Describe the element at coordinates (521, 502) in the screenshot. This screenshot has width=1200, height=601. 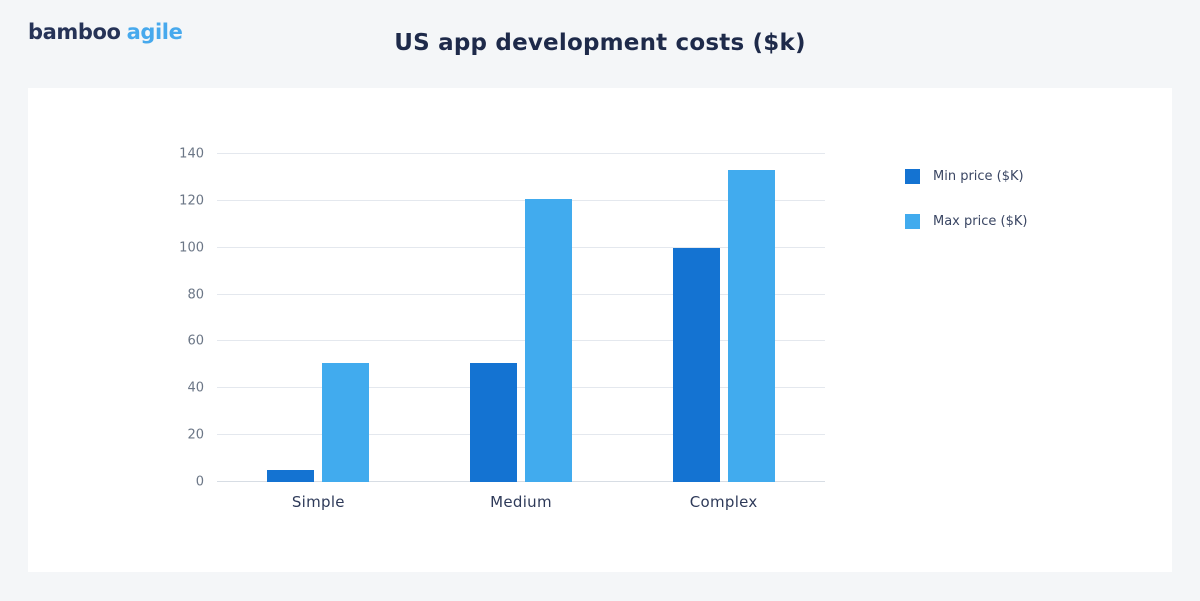
I see `x-axis-label-medium: Medium` at that location.